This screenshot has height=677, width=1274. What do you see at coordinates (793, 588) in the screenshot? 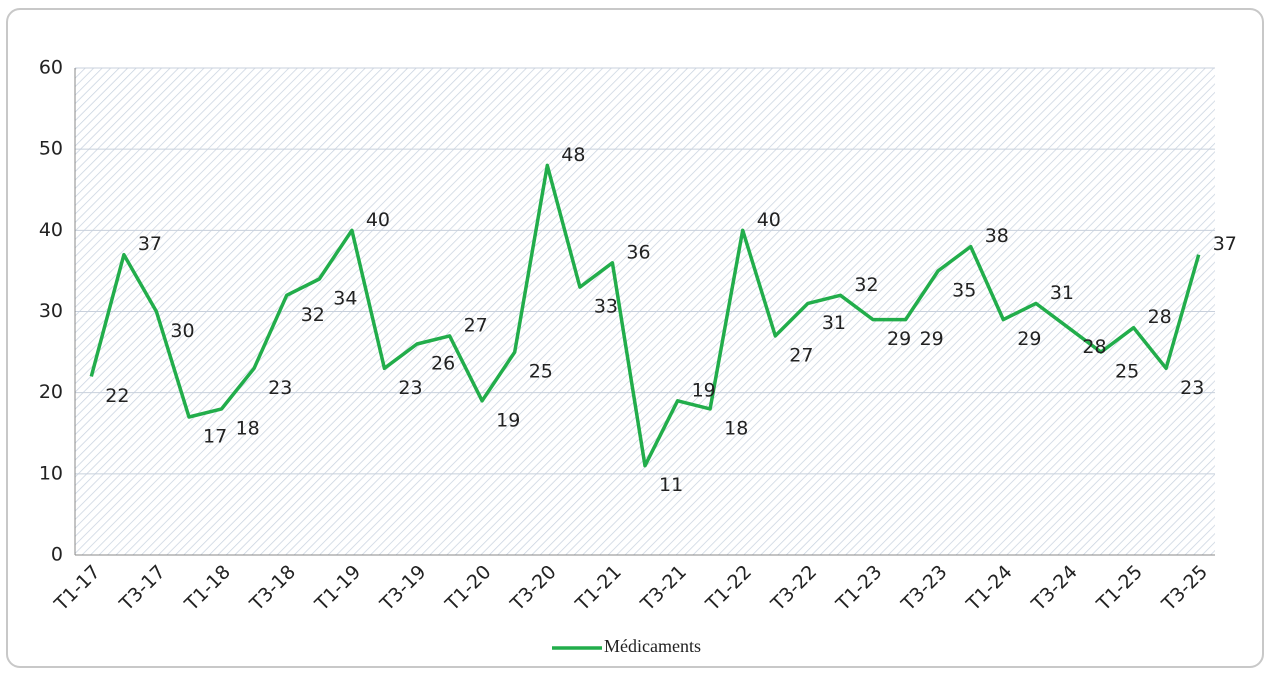
I see `x-tick-label: T3-22` at bounding box center [793, 588].